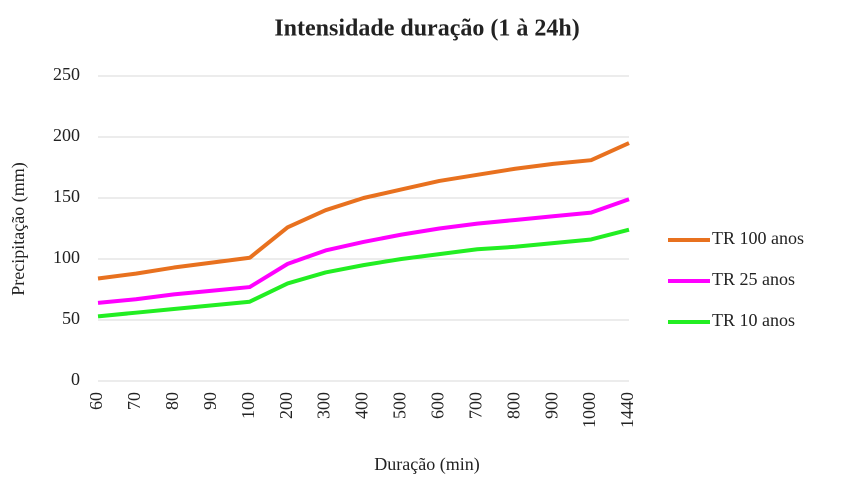  What do you see at coordinates (589, 410) in the screenshot?
I see `x-tick-label: 1000` at bounding box center [589, 410].